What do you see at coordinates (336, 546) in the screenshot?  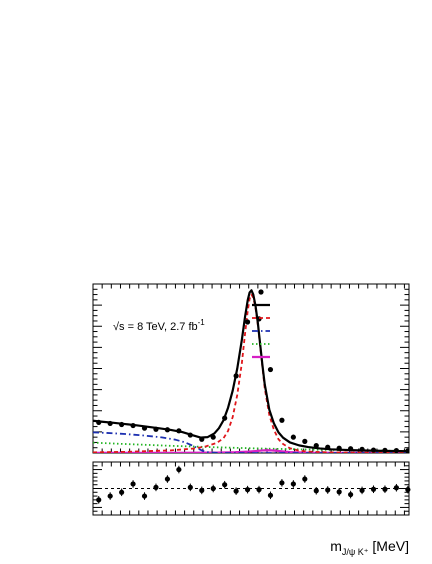 I see `x-axis-title-symbol: m` at bounding box center [336, 546].